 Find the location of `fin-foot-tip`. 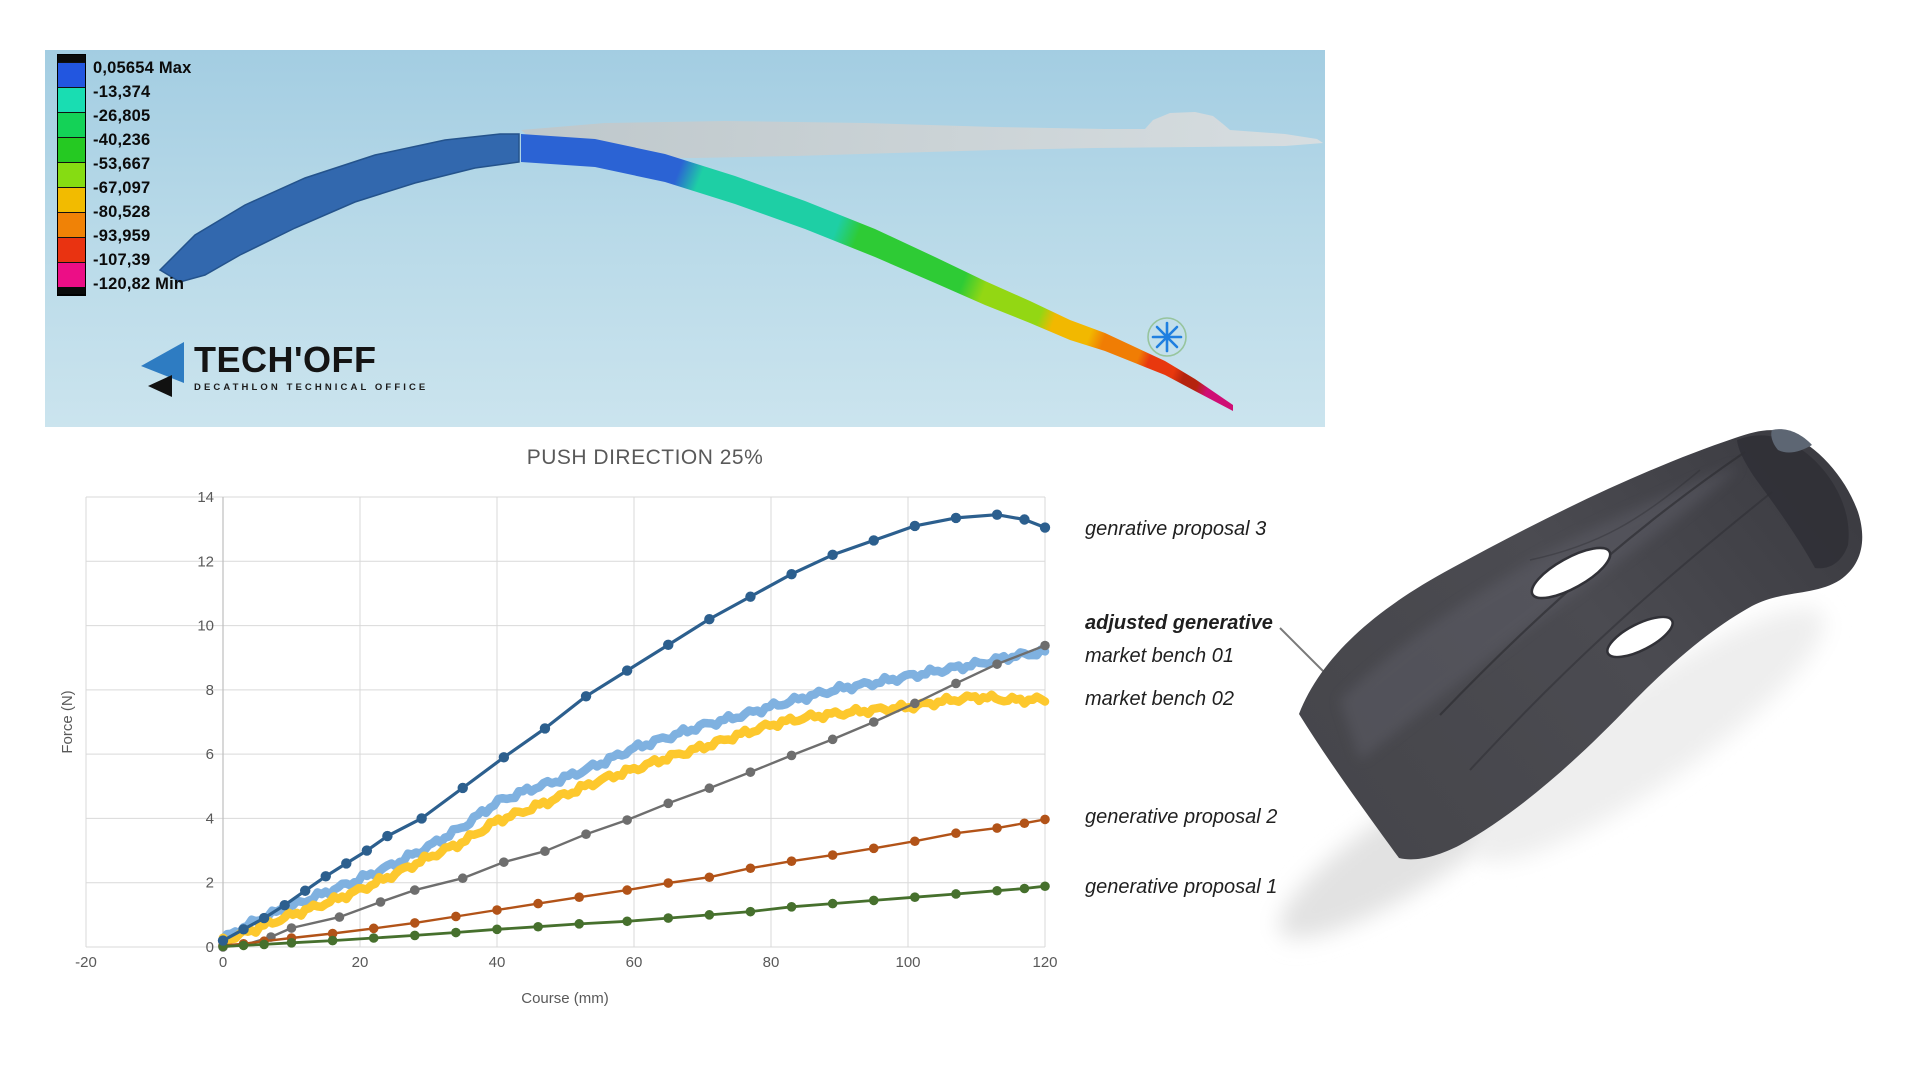

fin-foot-tip is located at coordinates (1791, 441).